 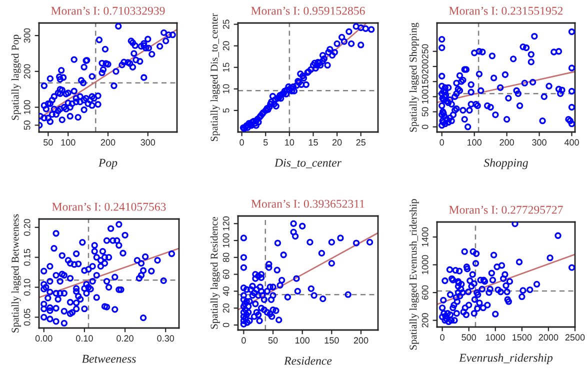 I want to click on x-tick-label: 1500, so click(x=522, y=337).